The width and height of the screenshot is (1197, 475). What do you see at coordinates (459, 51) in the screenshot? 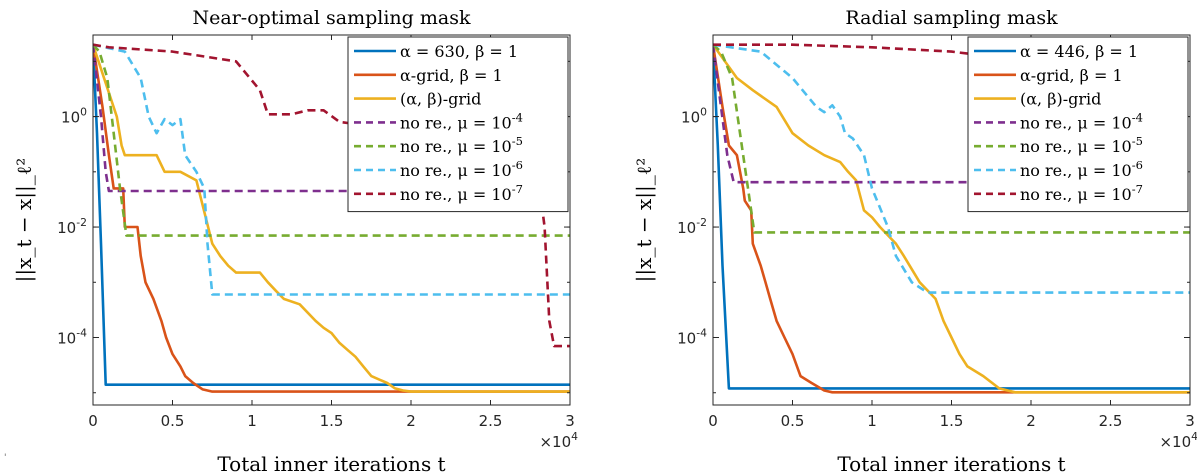
I see `legend-label-1: α = 630, β = 1` at bounding box center [459, 51].